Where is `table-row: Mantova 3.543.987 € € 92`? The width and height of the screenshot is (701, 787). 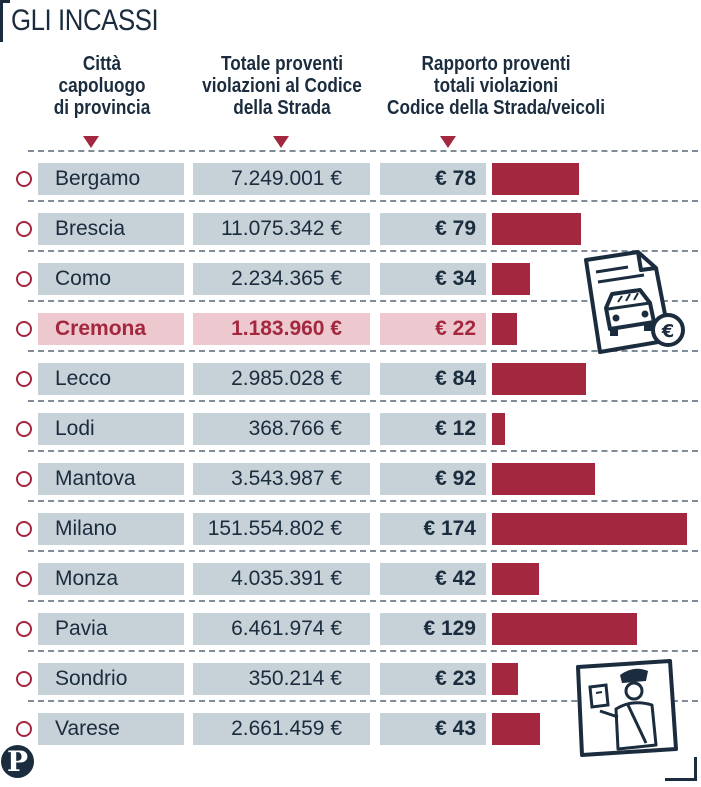
table-row: Mantova 3.543.987 € € 92 is located at coordinates (350, 474).